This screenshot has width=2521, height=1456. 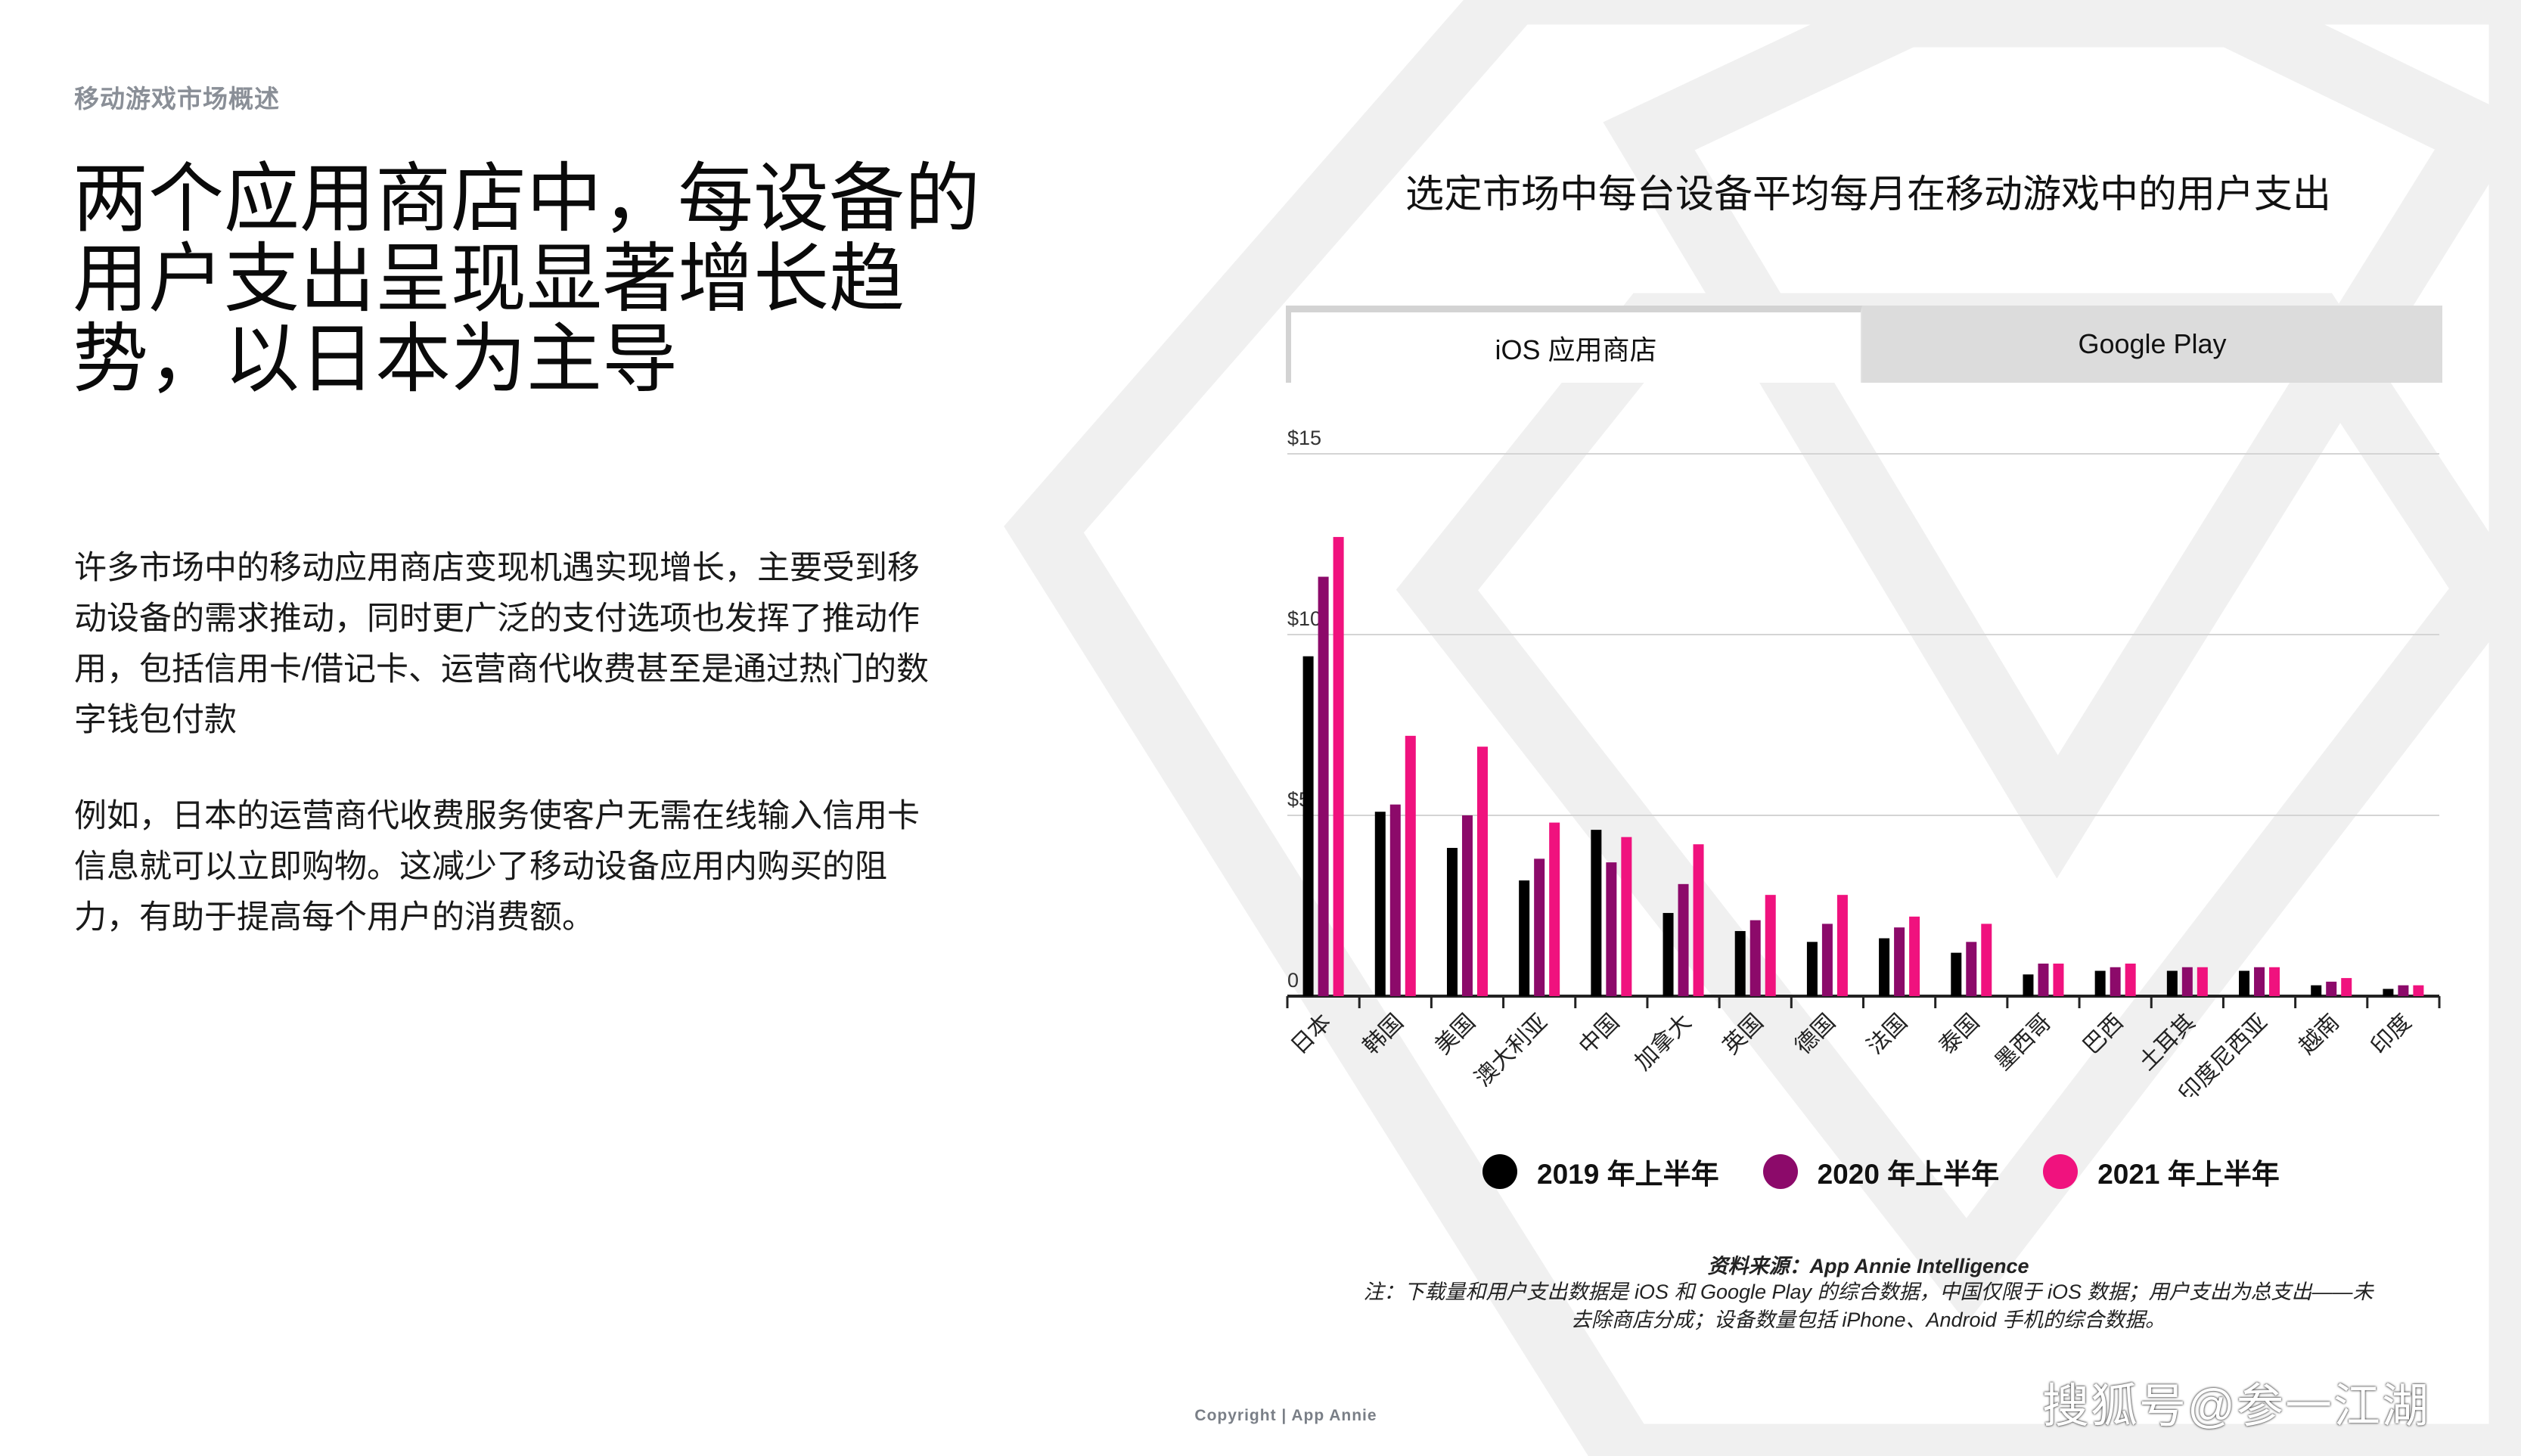 I want to click on legend-swatch-2021, so click(x=2061, y=1171).